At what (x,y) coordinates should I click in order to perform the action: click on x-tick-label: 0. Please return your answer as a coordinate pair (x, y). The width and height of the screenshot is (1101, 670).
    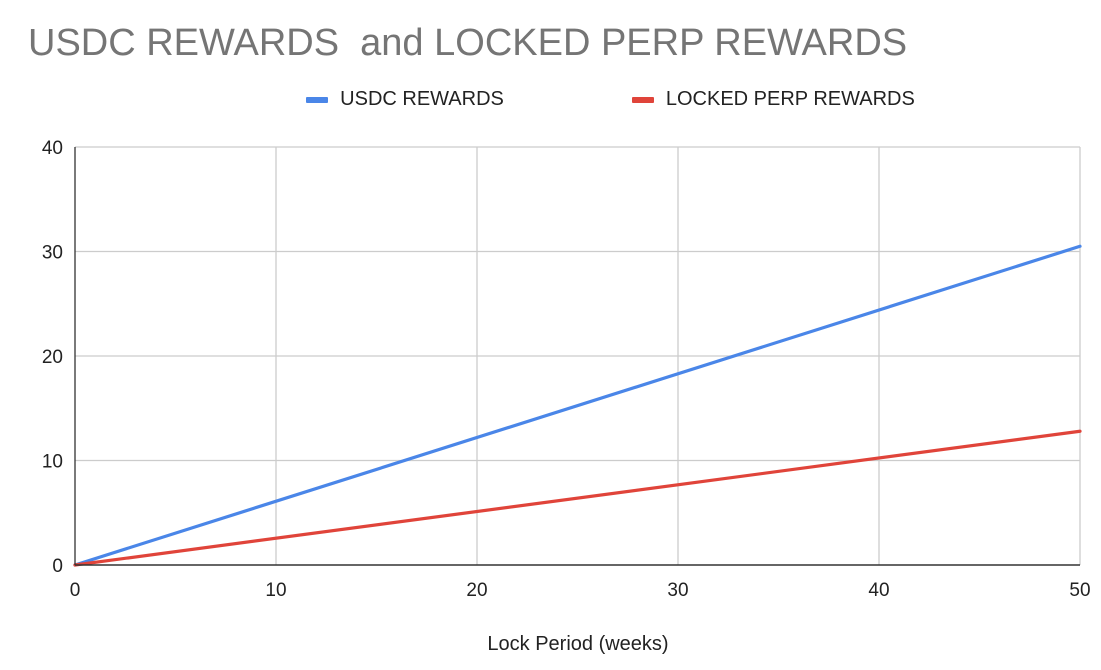
    Looking at the image, I should click on (75, 590).